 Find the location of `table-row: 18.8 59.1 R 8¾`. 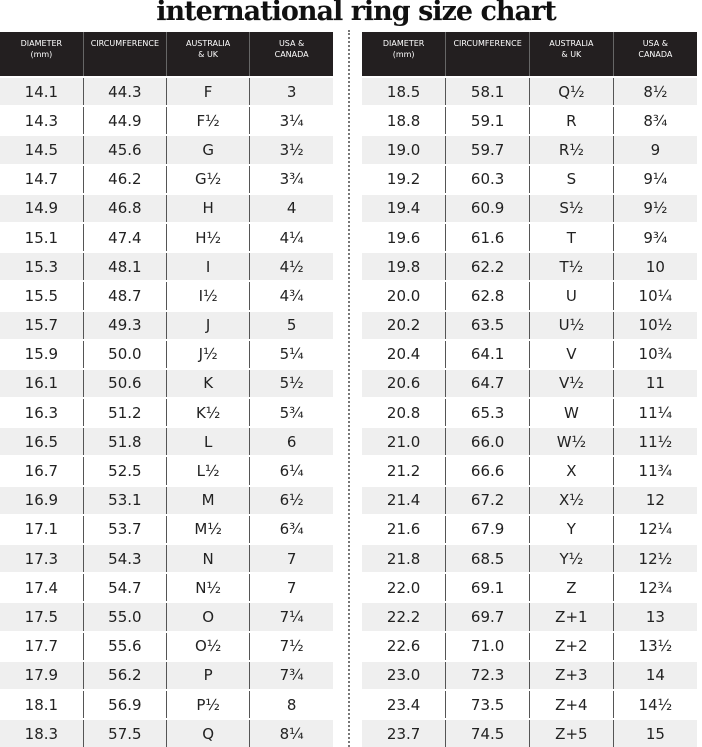

table-row: 18.8 59.1 R 8¾ is located at coordinates (529, 120).